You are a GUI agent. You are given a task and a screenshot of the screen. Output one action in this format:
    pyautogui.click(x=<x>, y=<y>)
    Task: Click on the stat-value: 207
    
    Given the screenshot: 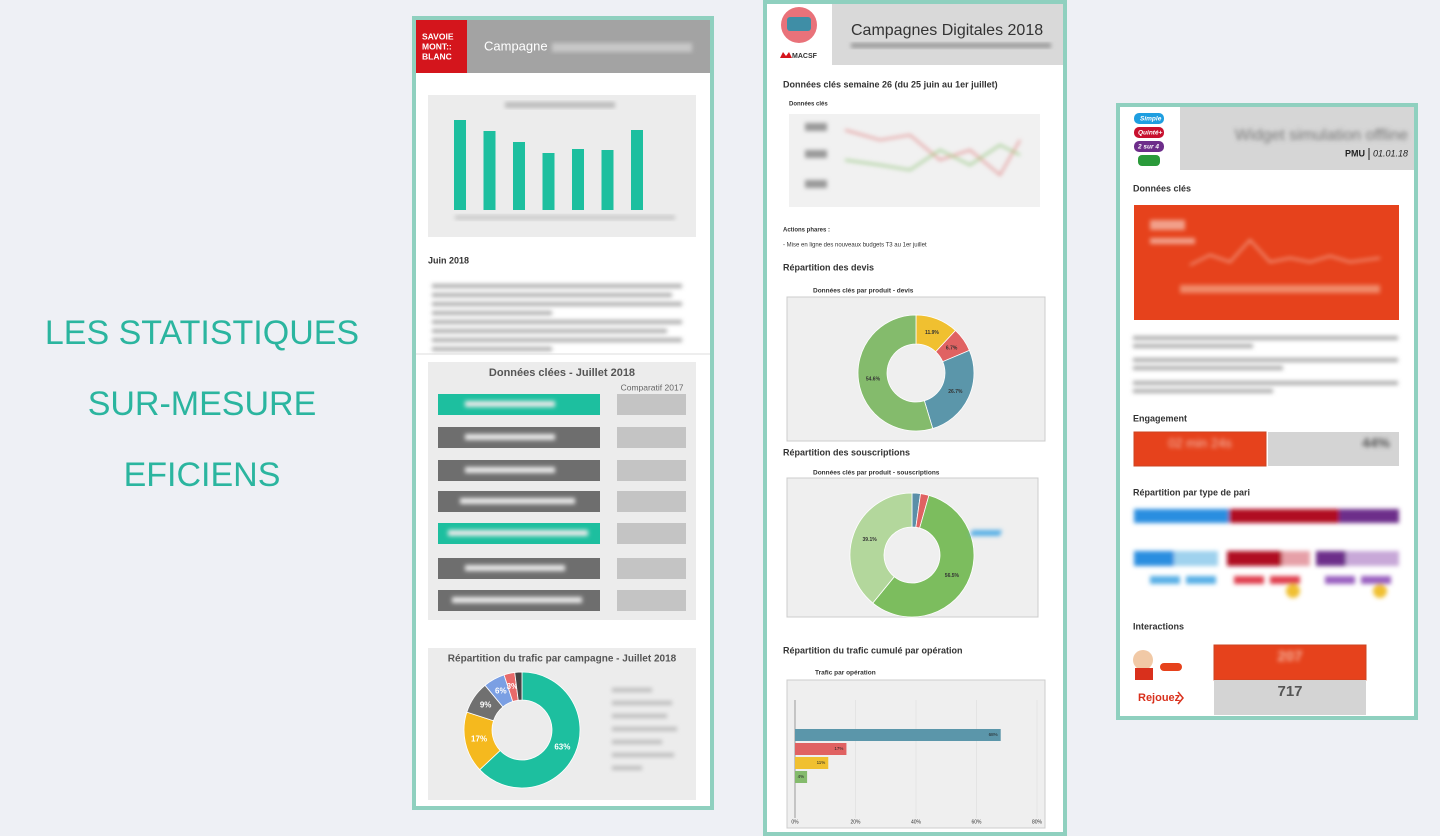 What is the action you would take?
    pyautogui.click(x=1289, y=656)
    